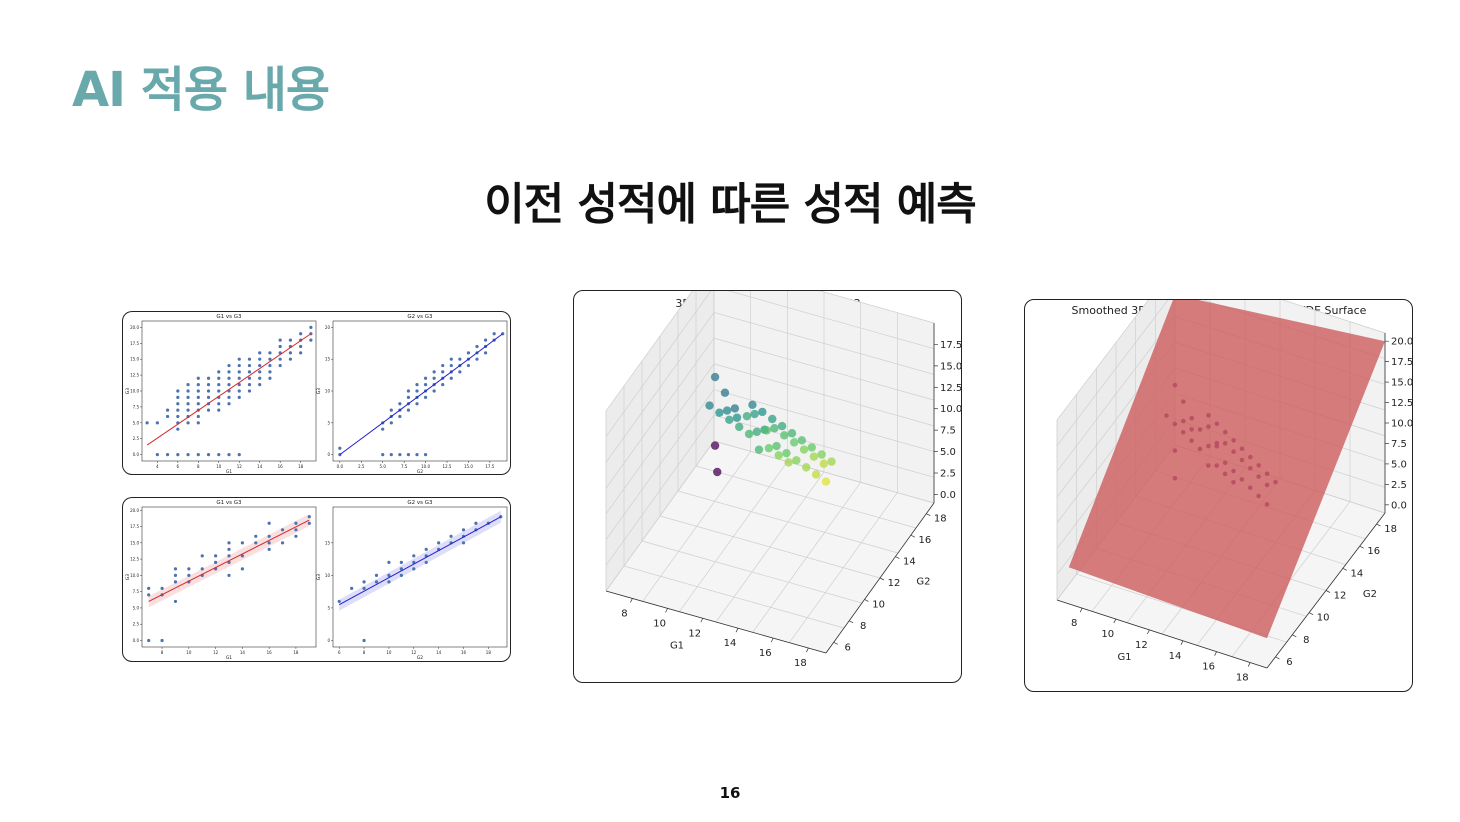  What do you see at coordinates (136, 624) in the screenshot?
I see `y-tick-label: 2.5` at bounding box center [136, 624].